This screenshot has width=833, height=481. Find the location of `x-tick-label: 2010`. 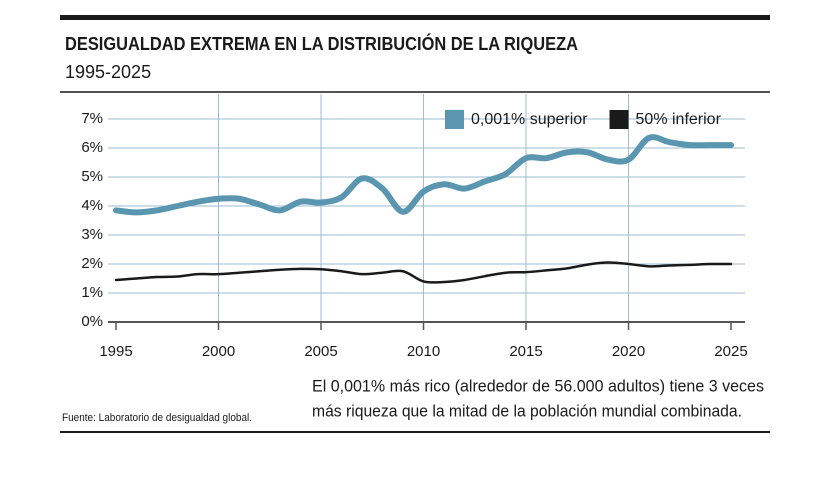

x-tick-label: 2010 is located at coordinates (423, 351).